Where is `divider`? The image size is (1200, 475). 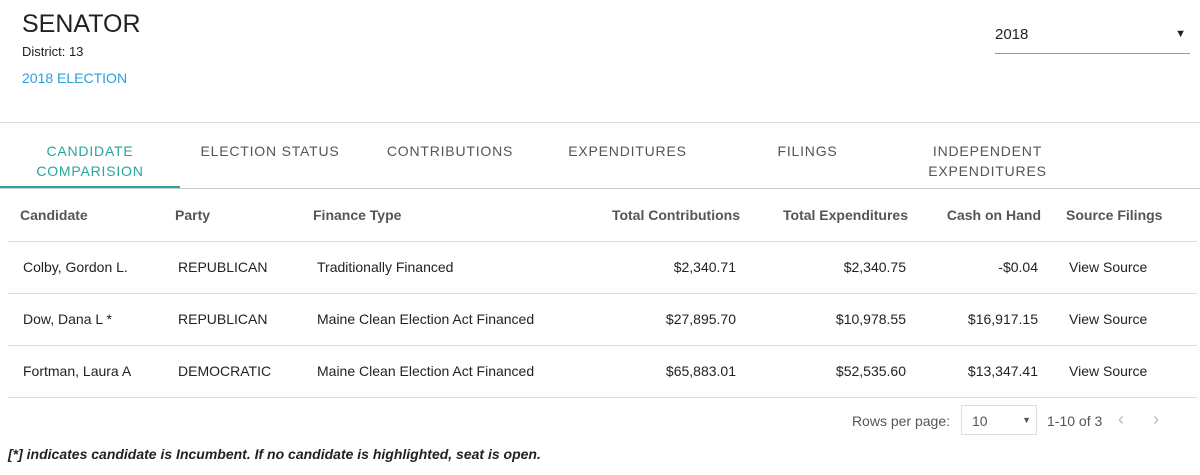 divider is located at coordinates (600, 122).